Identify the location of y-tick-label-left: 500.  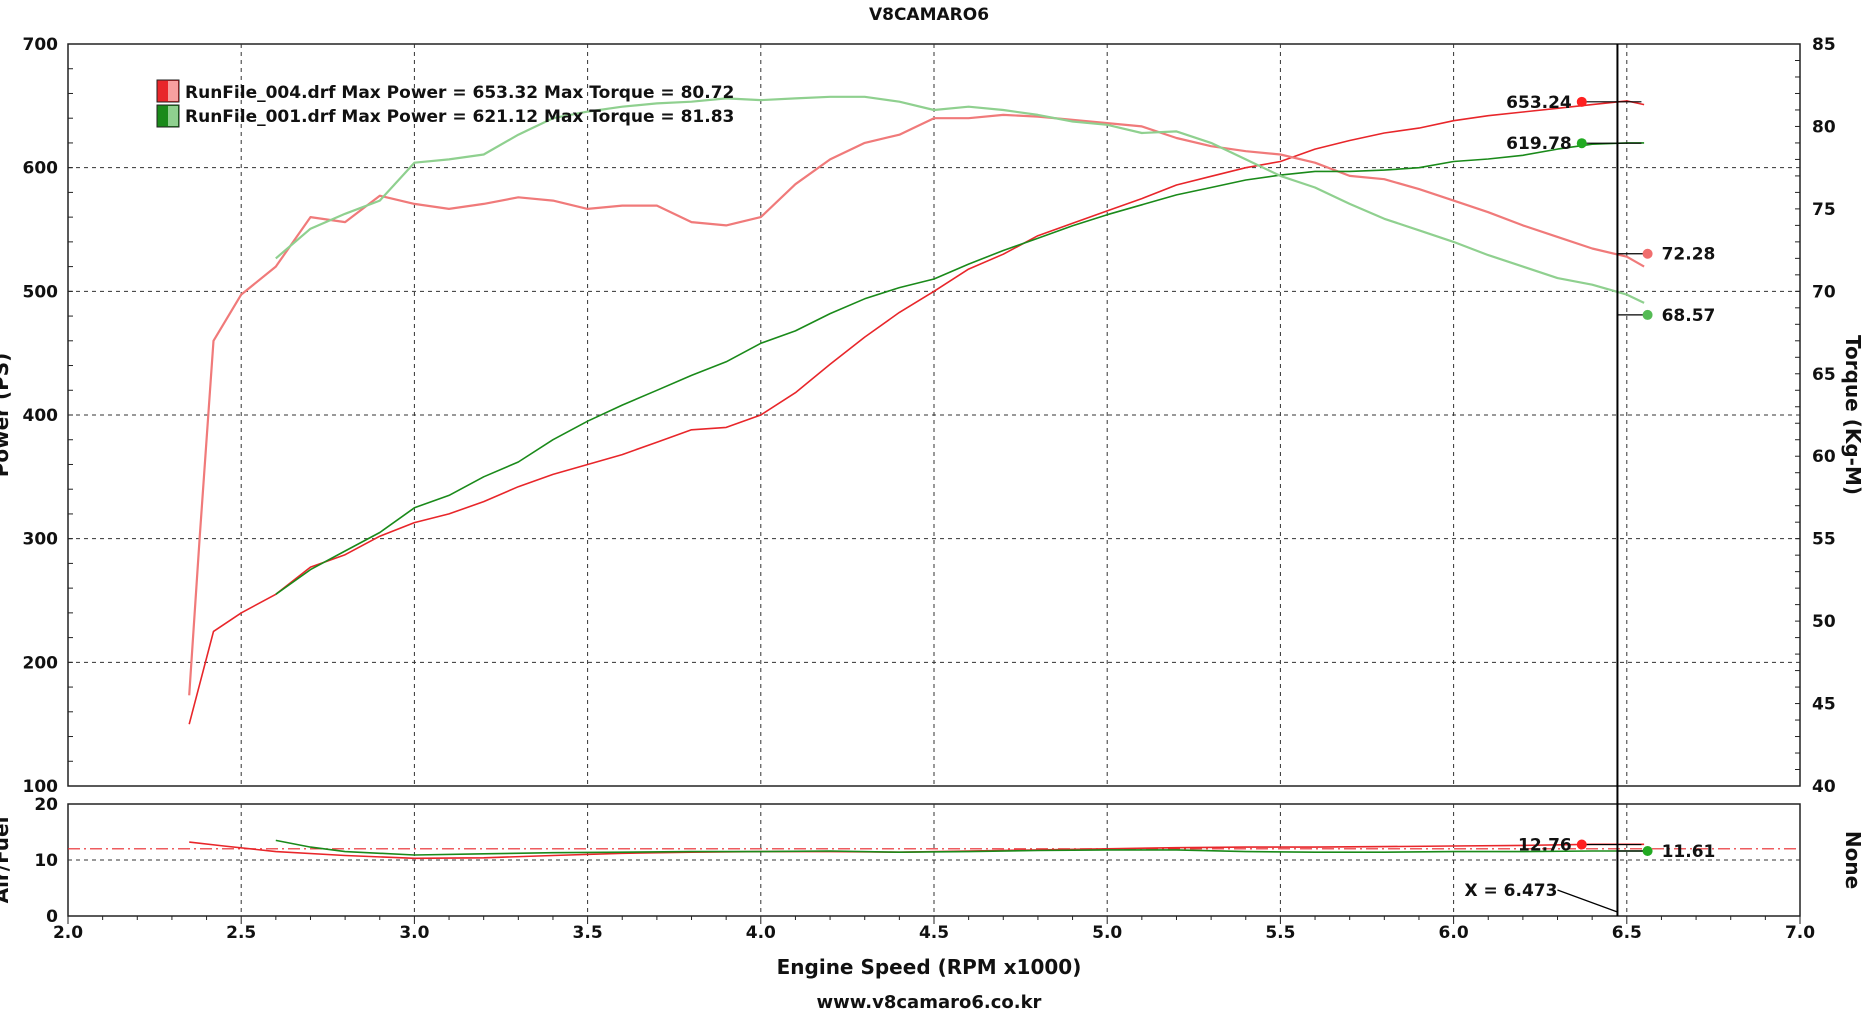
(41, 292).